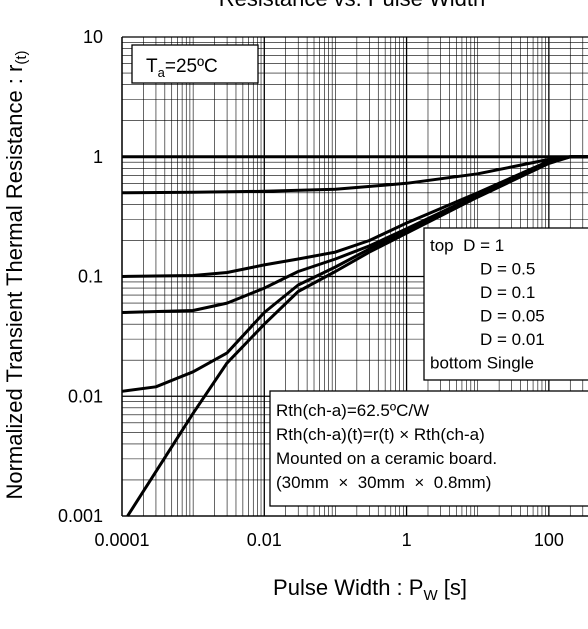 Image resolution: width=588 pixels, height=629 pixels. What do you see at coordinates (507, 269) in the screenshot?
I see `legend-entry: D = 0.5` at bounding box center [507, 269].